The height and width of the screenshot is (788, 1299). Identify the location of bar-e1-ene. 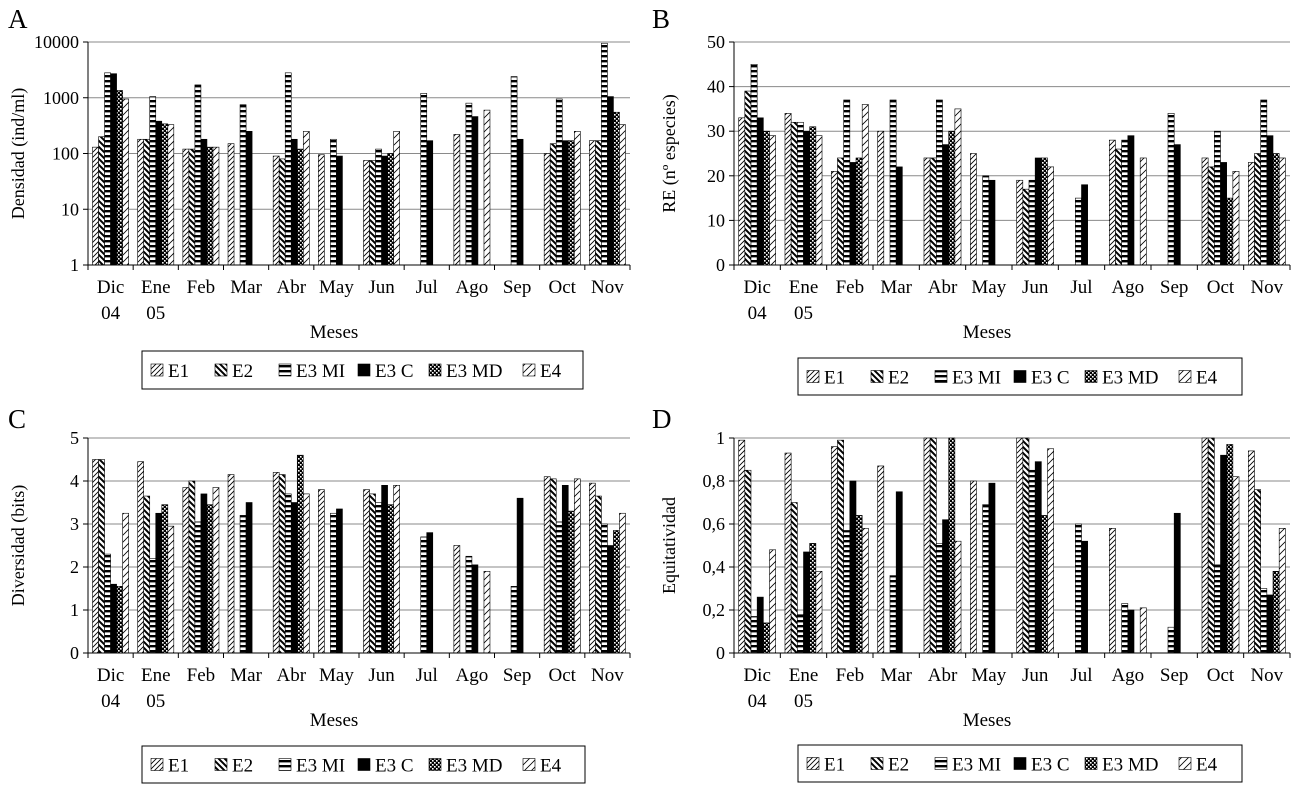
(788, 189).